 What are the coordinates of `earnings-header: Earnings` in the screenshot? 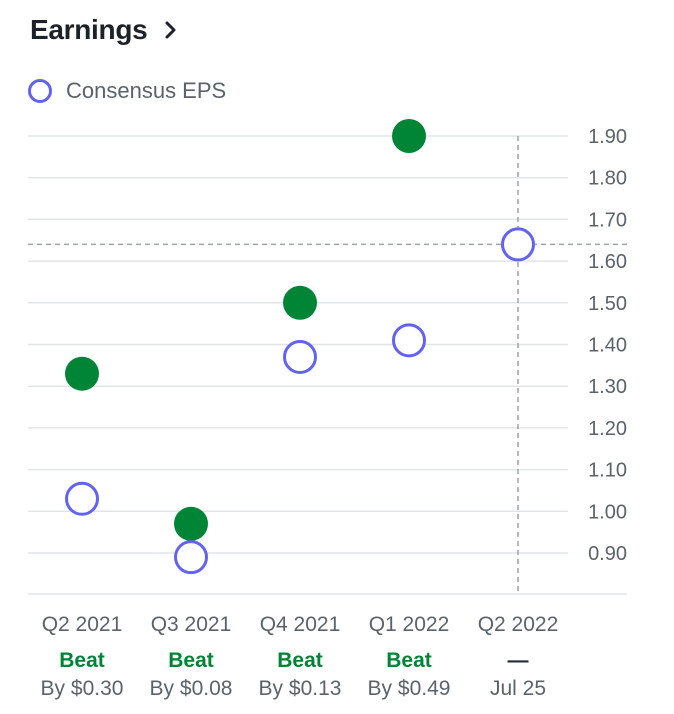 It's located at (105, 30).